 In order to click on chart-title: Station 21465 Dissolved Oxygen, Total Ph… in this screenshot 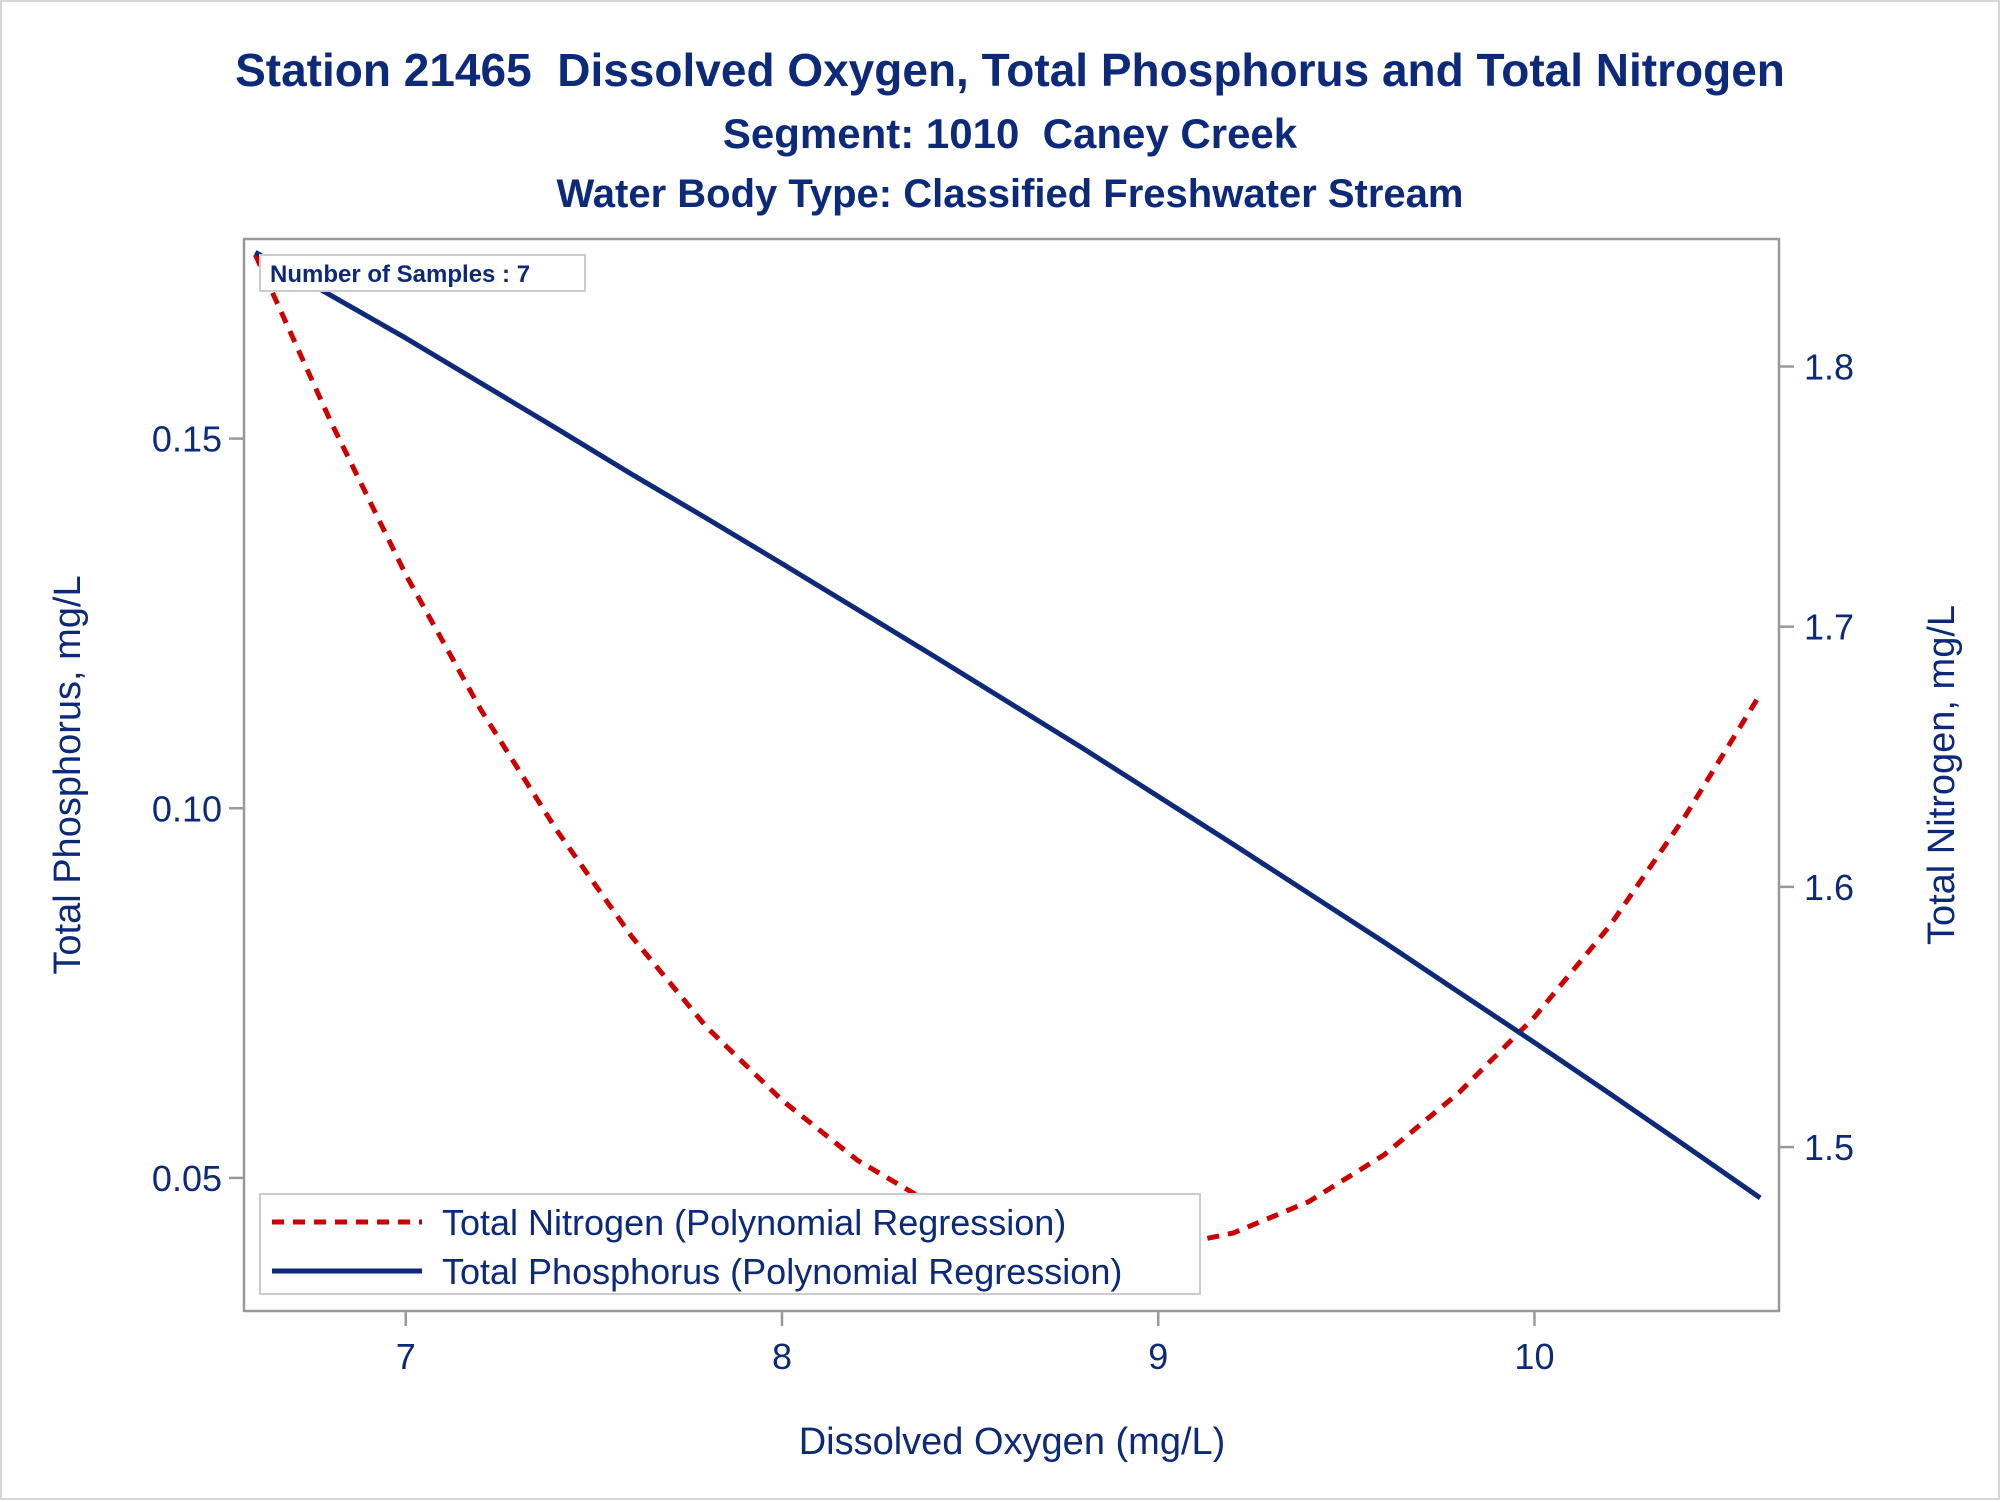, I will do `click(1010, 70)`.